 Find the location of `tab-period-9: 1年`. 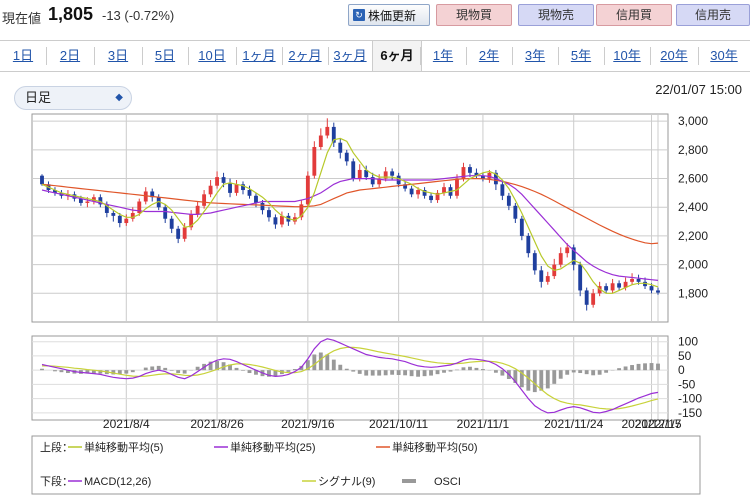

tab-period-9: 1年 is located at coordinates (443, 56).